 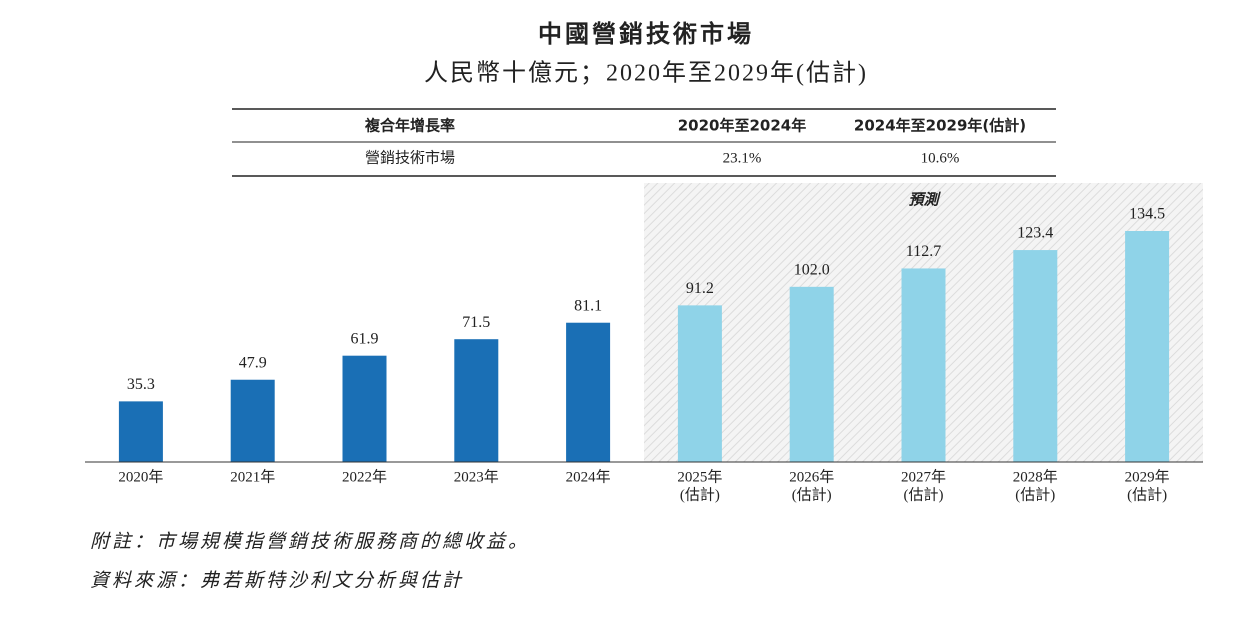 What do you see at coordinates (364, 476) in the screenshot?
I see `x-tick-label: 2022年` at bounding box center [364, 476].